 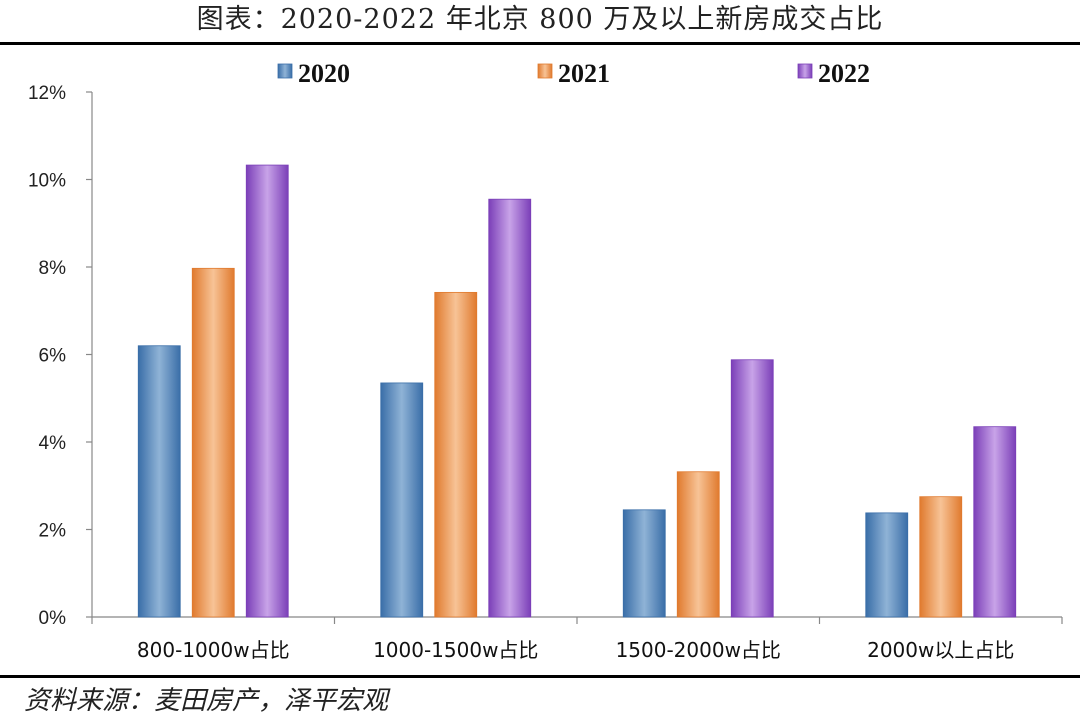 I want to click on title-rule, so click(x=540, y=43).